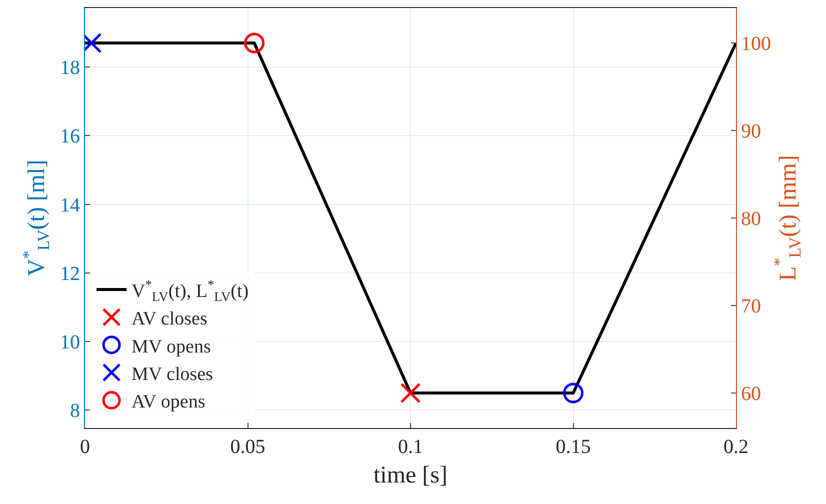 The image size is (826, 504). What do you see at coordinates (190, 290) in the screenshot?
I see `legend-label: V$^{*}$$_{LV}$(t), L$^{*}$$_{LV}$(t)` at bounding box center [190, 290].